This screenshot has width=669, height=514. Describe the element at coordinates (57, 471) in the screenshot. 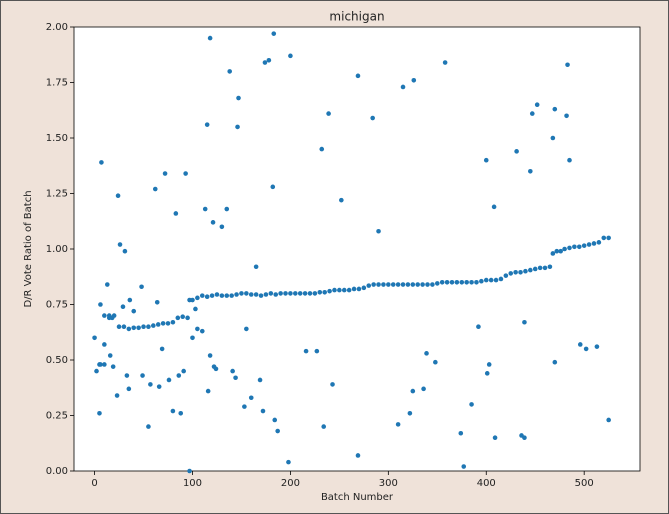

I see `y-tick-label: 0.00` at that location.